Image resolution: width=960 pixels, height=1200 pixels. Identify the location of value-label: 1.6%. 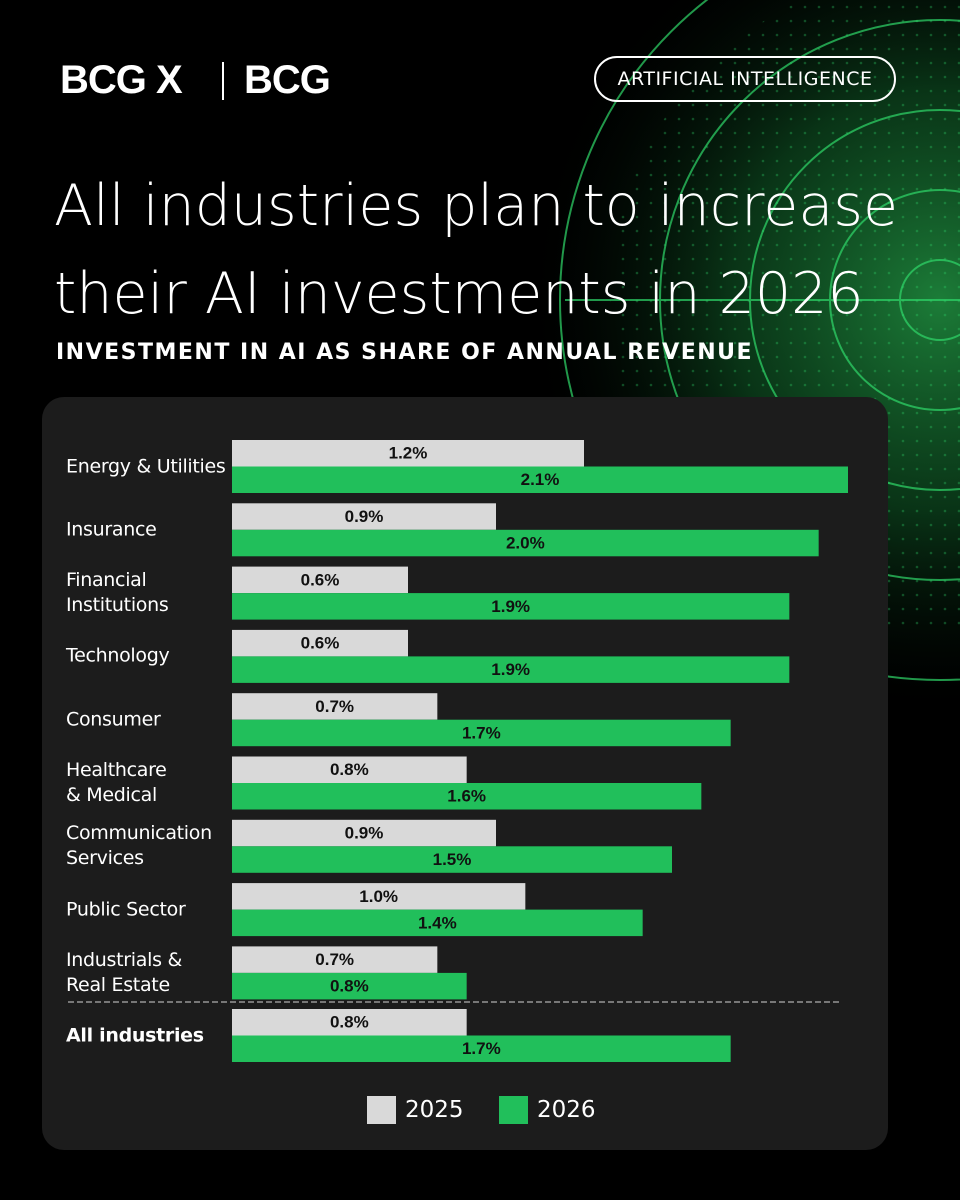
(466, 796).